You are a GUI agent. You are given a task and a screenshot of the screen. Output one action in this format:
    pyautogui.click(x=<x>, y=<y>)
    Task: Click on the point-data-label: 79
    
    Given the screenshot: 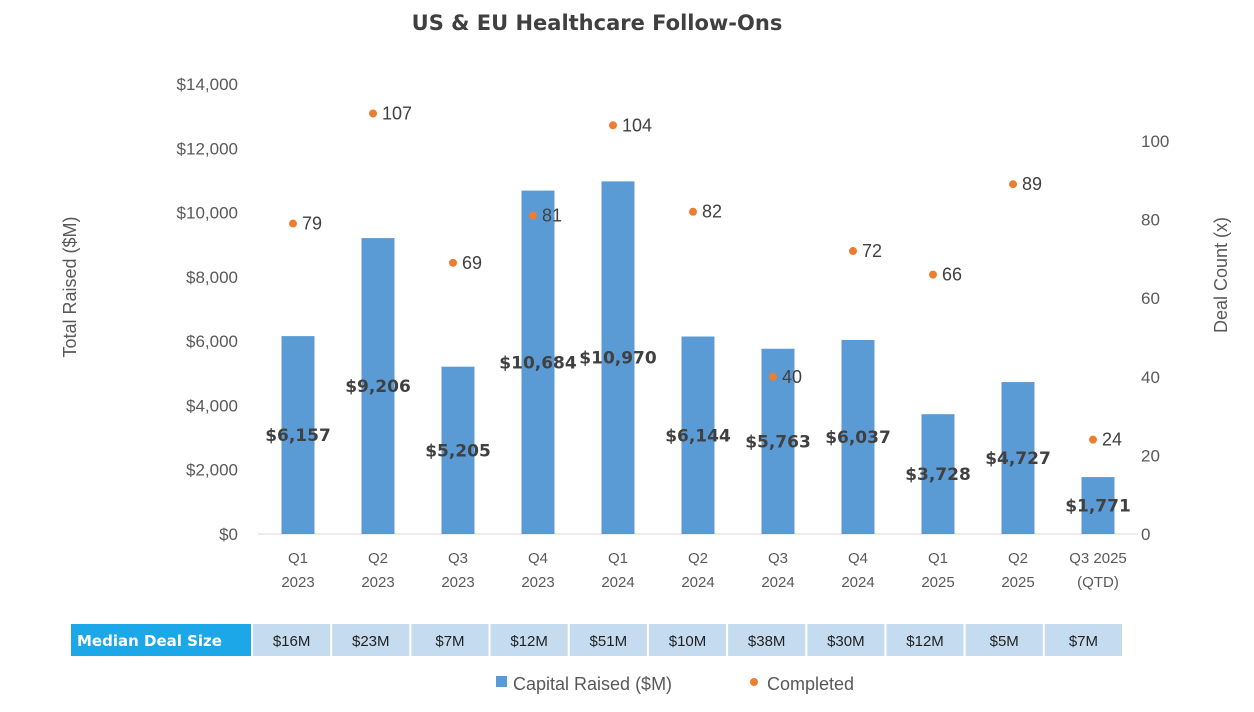 What is the action you would take?
    pyautogui.click(x=312, y=224)
    